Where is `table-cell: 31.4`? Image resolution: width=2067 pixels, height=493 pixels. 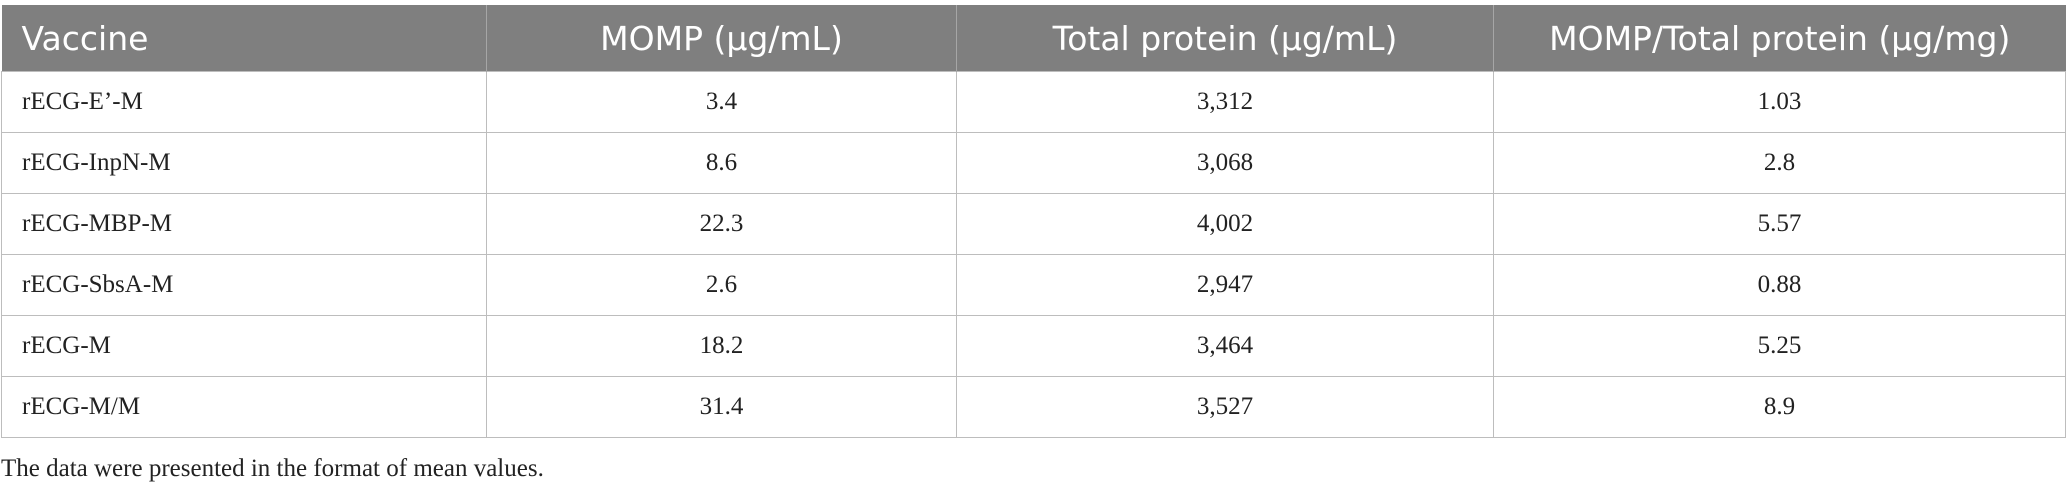 table-cell: 31.4 is located at coordinates (721, 407).